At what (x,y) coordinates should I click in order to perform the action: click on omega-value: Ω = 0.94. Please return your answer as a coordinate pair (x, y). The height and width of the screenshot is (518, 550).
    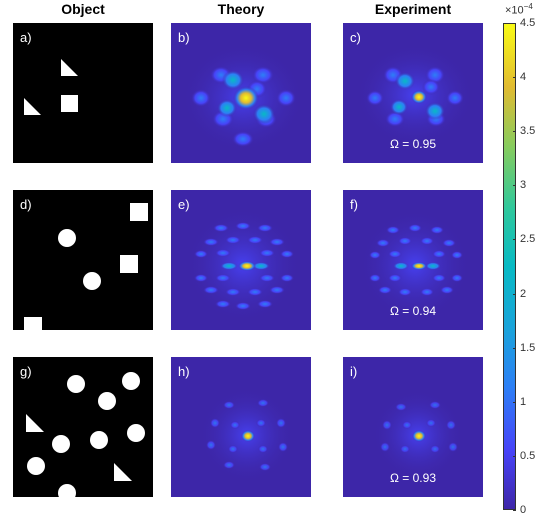
    Looking at the image, I should click on (412, 311).